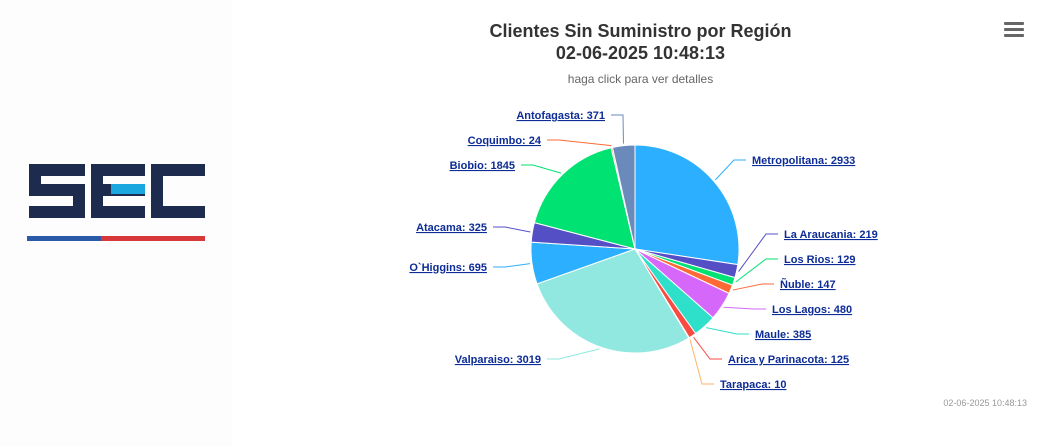 The image size is (1049, 446). What do you see at coordinates (448, 268) in the screenshot?
I see `data-label: O`Higgins: 695` at bounding box center [448, 268].